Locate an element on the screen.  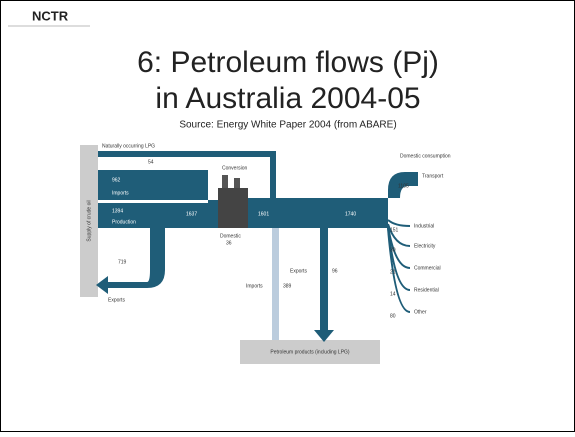
products-box is located at coordinates (310, 352).